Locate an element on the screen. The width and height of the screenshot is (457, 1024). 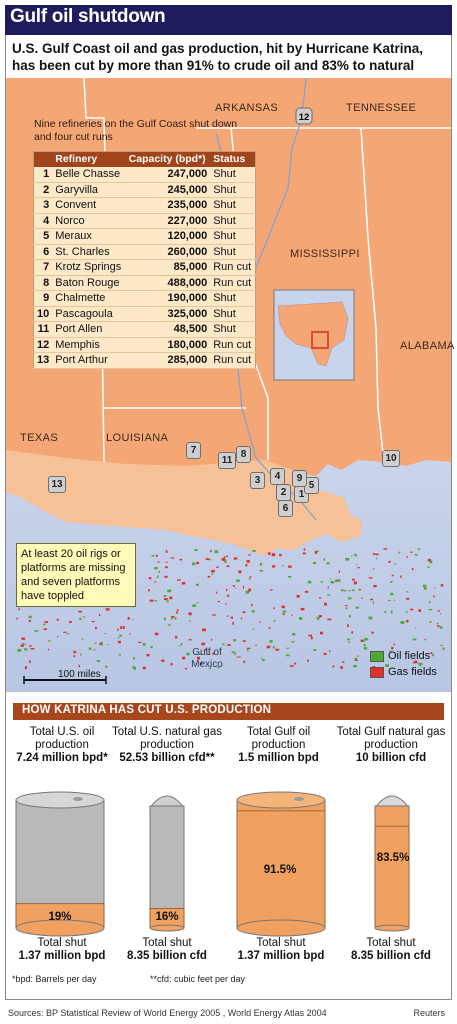
inset-us-map is located at coordinates (314, 335).